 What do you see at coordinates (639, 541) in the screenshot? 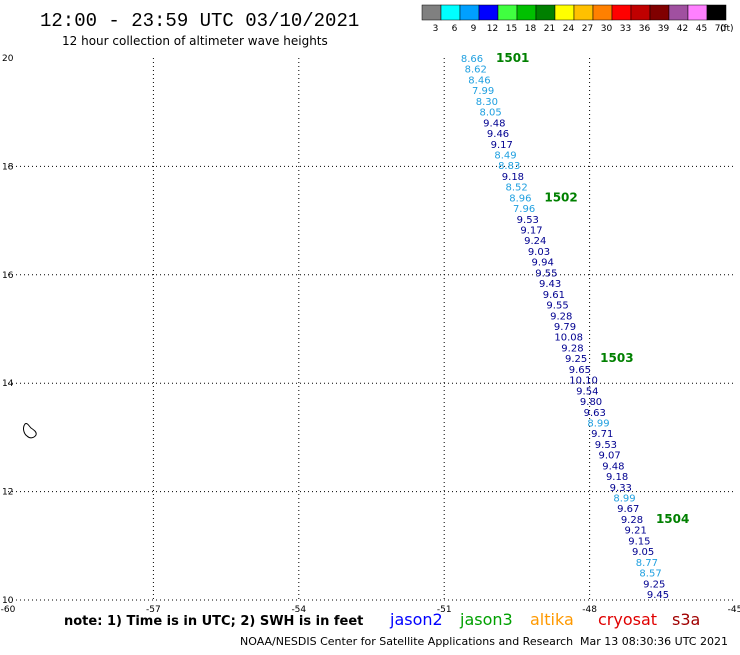
I see `wave-height-value: 9.15` at bounding box center [639, 541].